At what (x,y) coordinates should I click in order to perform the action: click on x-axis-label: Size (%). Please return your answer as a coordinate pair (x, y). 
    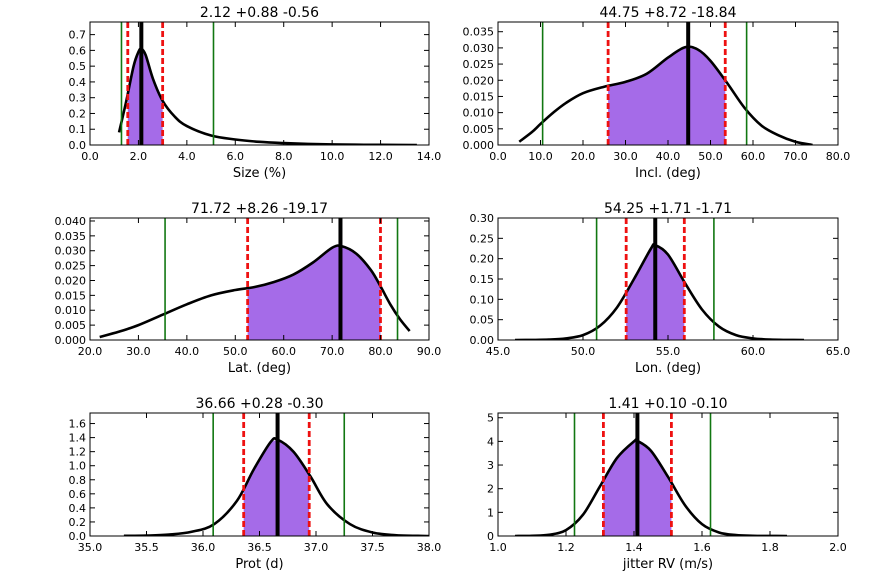
    Looking at the image, I should click on (259, 173).